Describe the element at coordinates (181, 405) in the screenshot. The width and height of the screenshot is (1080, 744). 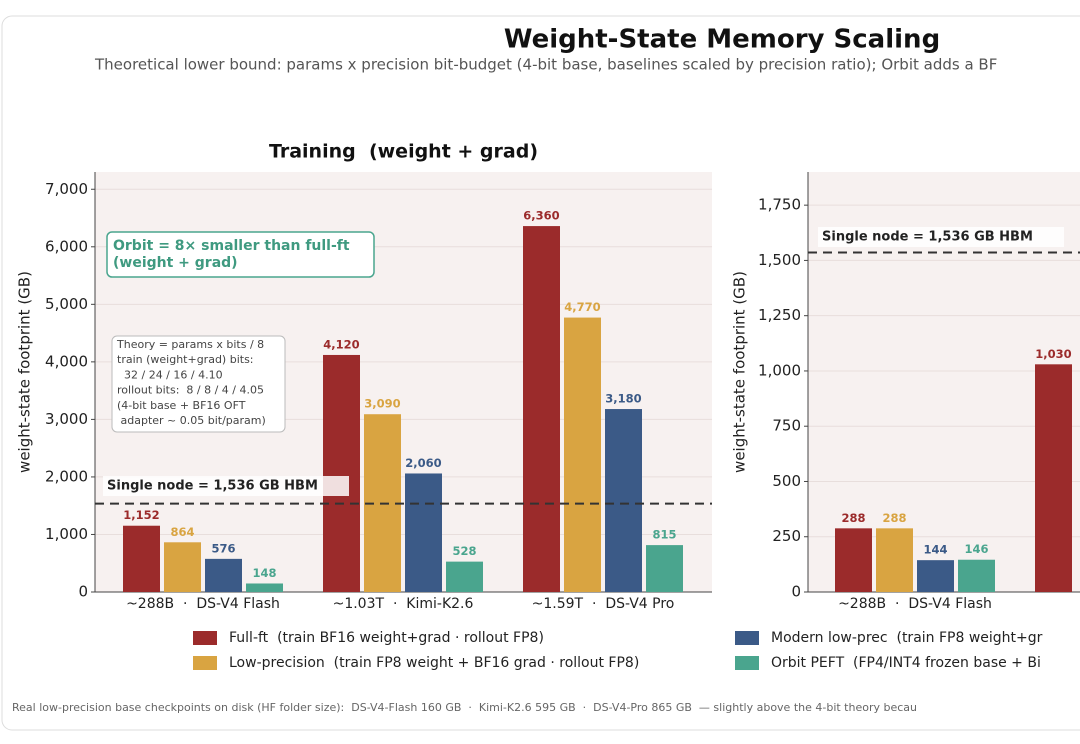
I see `note-text: (4-bit base + BF16 OFT` at that location.